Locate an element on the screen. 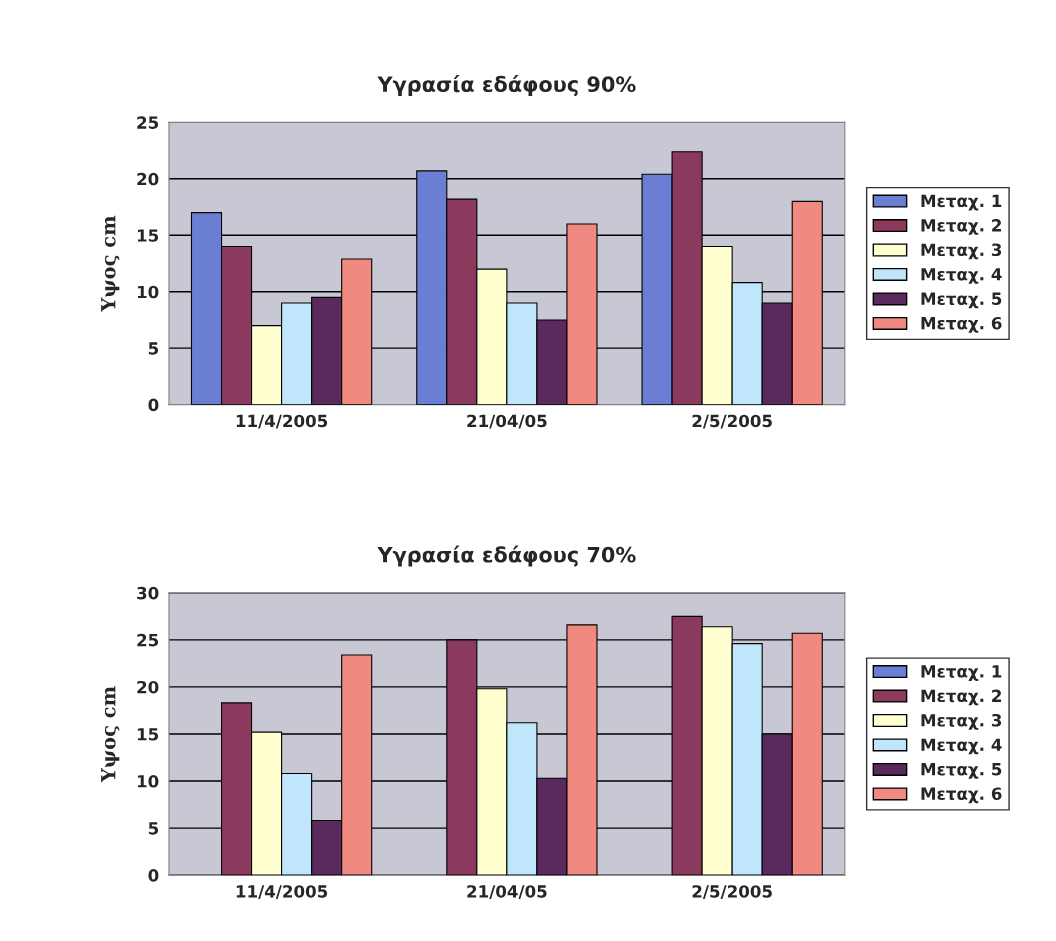 Image resolution: width=1056 pixels, height=941 pixels. y-tick-label: 30 is located at coordinates (148, 593).